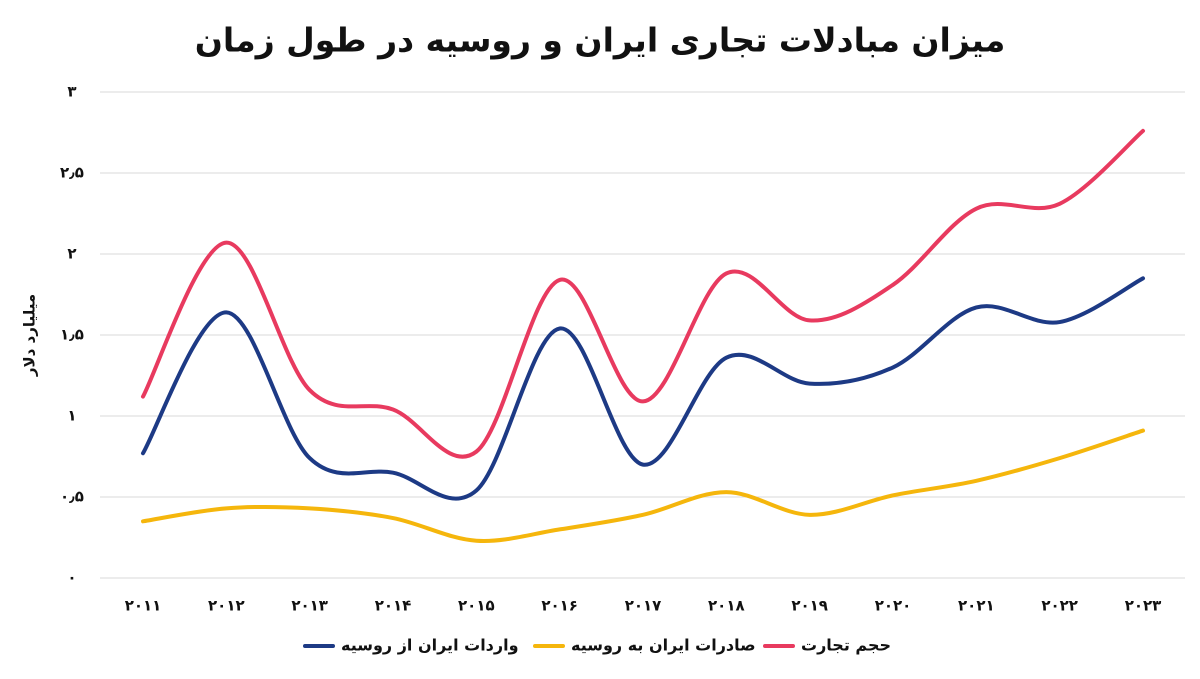  What do you see at coordinates (71, 578) in the screenshot?
I see `y-tick-label: ۰` at bounding box center [71, 578].